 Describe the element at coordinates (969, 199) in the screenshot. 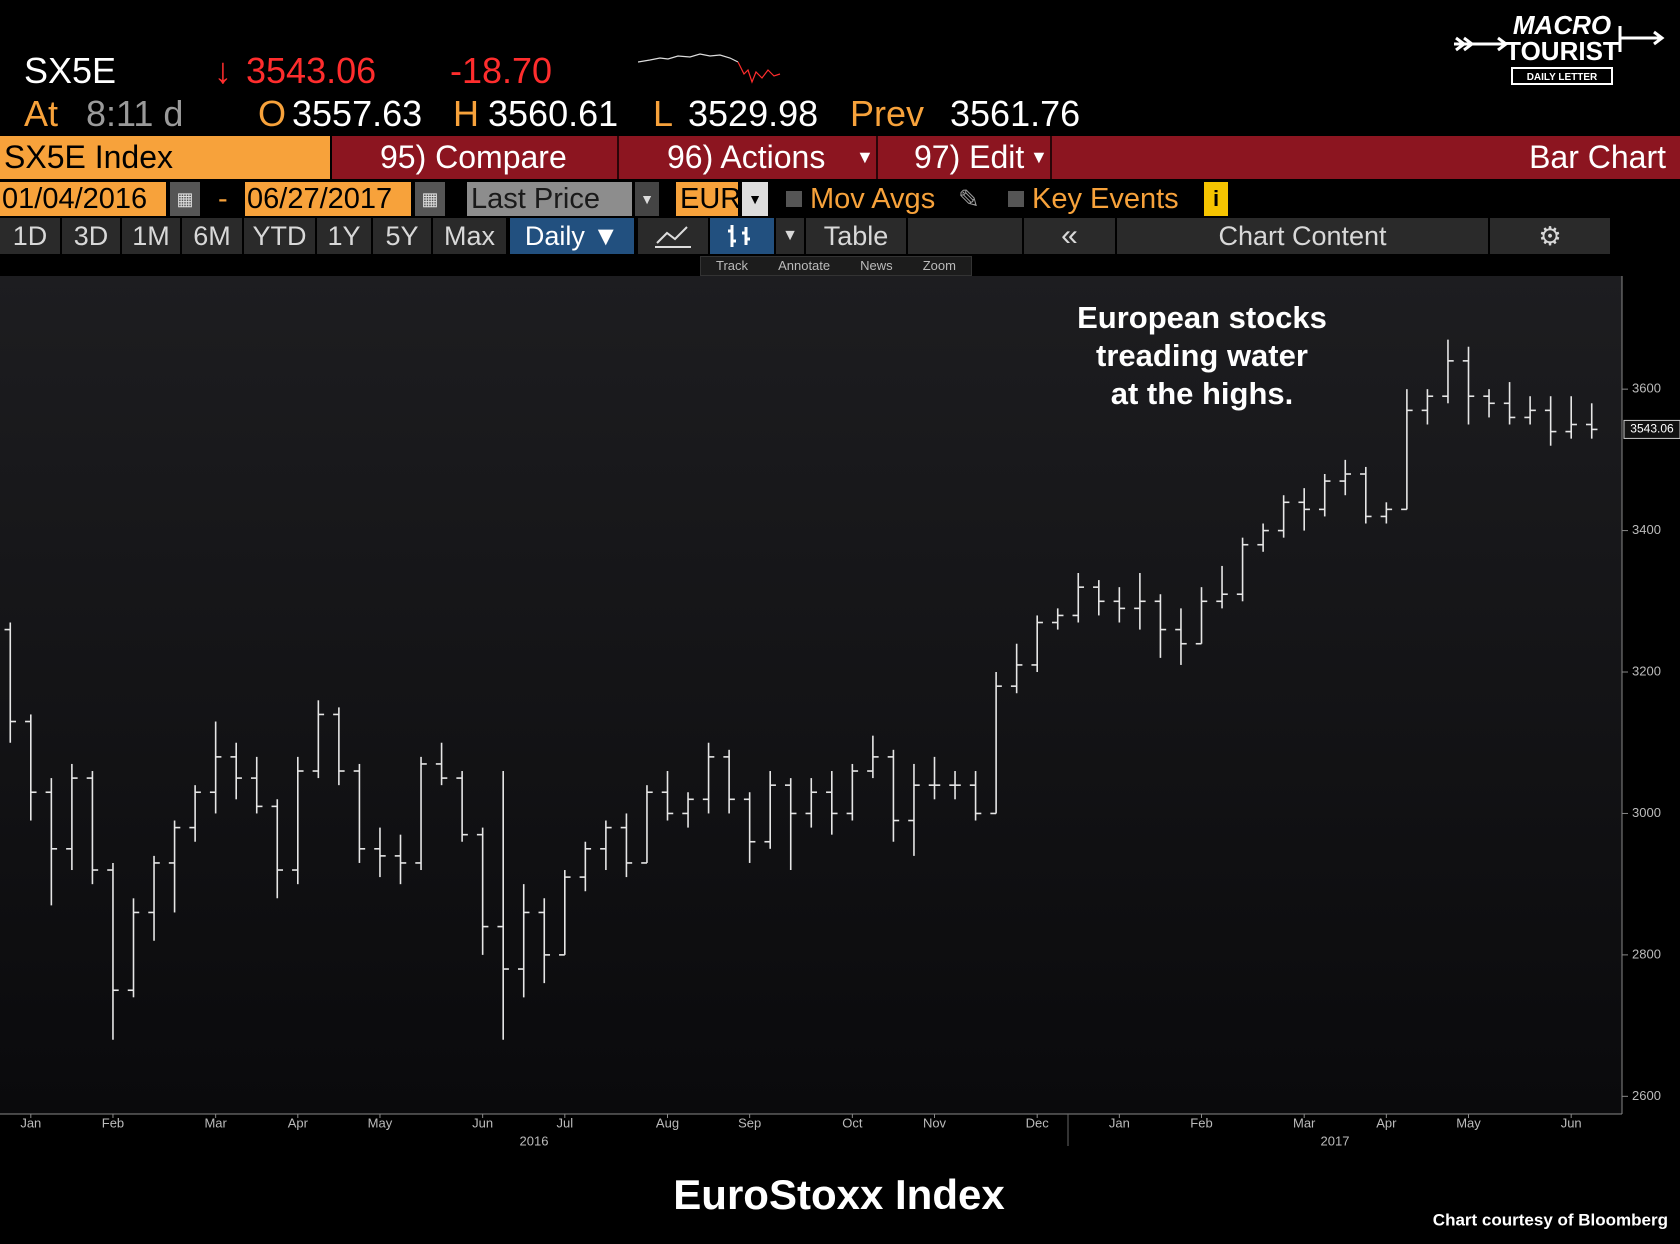

I see `pencil-icon: ✎` at that location.